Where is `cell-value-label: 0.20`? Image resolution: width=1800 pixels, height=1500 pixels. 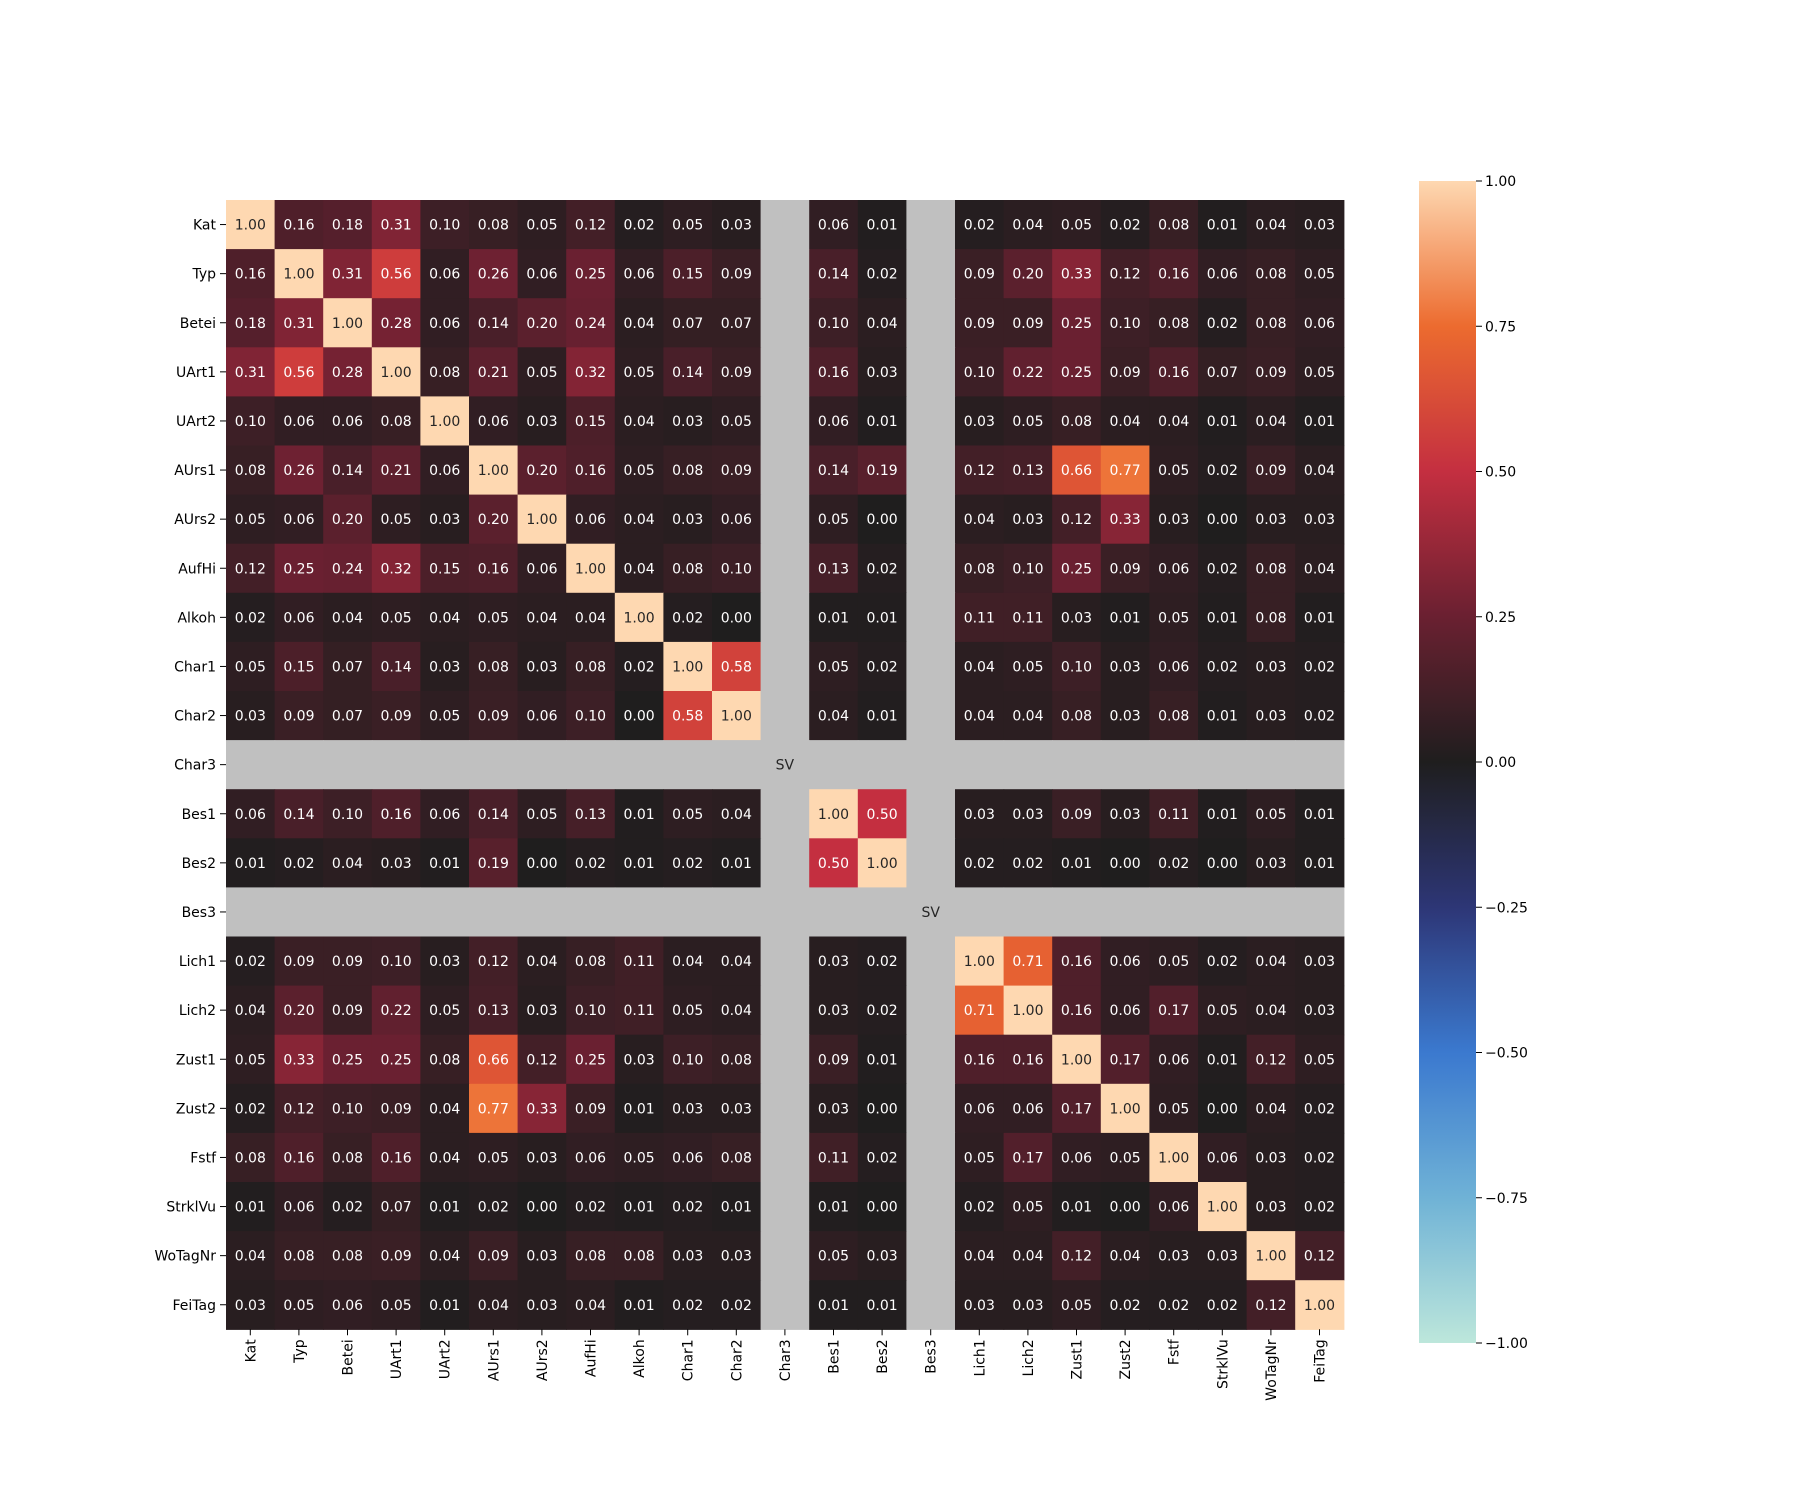 cell-value-label: 0.20 is located at coordinates (541, 324).